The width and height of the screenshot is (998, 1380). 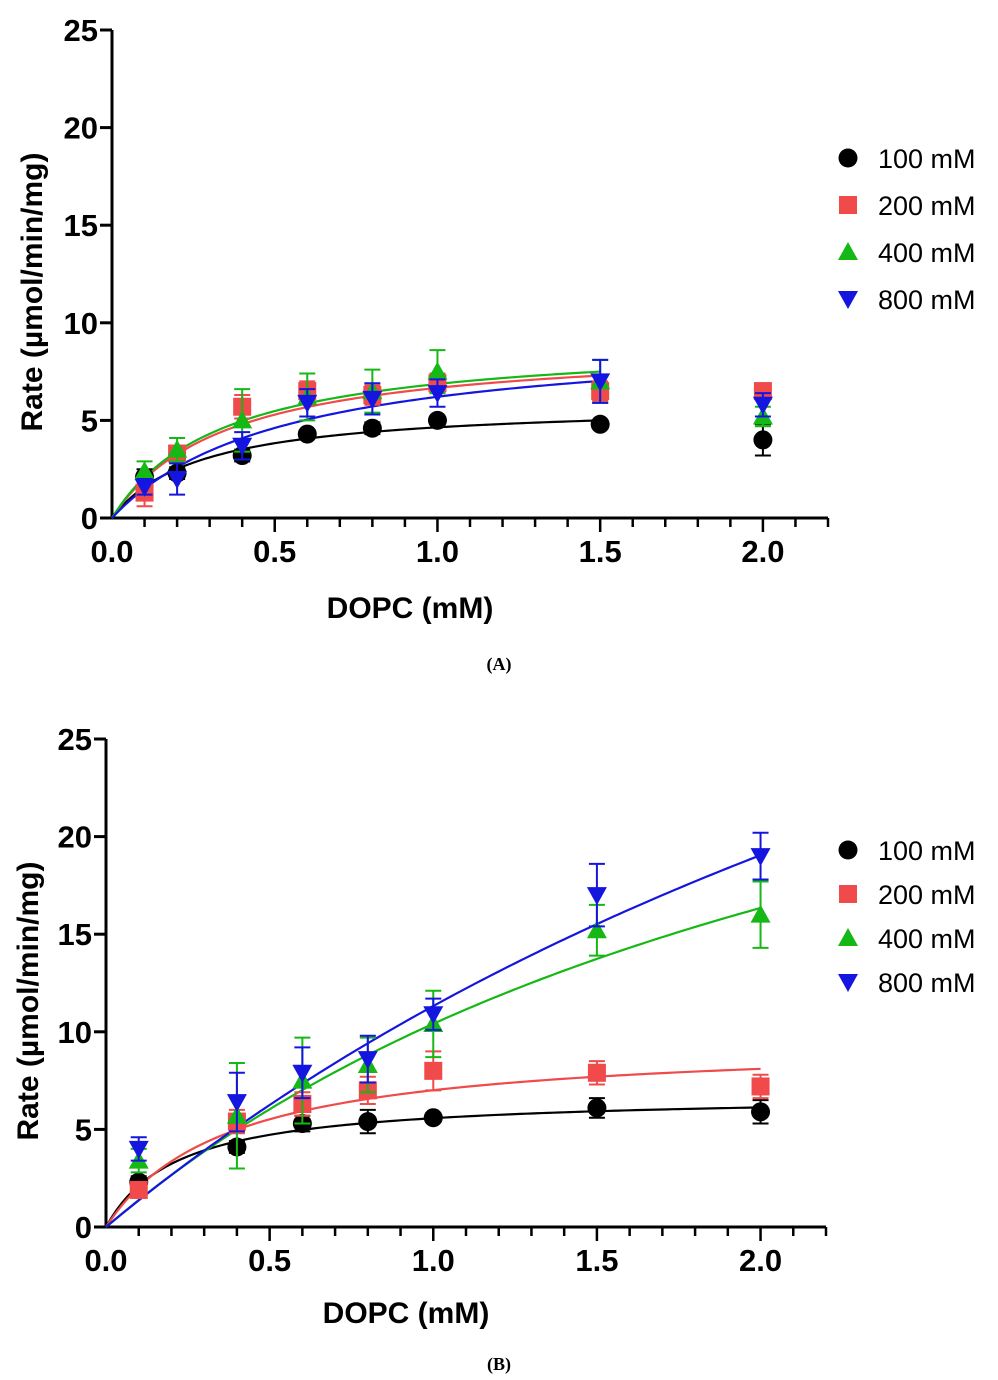 I want to click on panel-label: (B), so click(x=499, y=1364).